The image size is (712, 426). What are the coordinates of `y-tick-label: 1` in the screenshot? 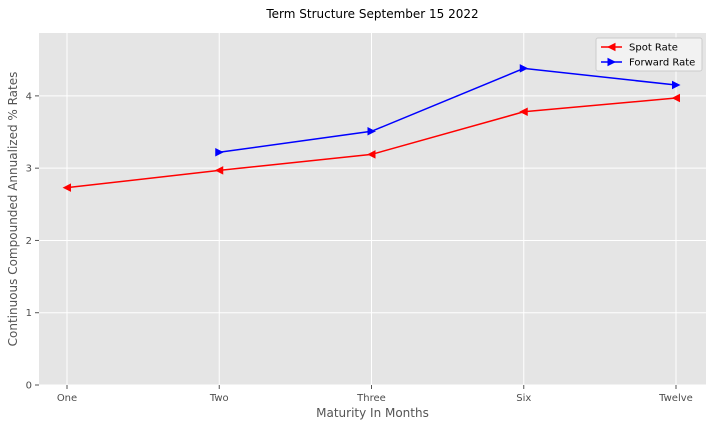 It's located at (29, 313).